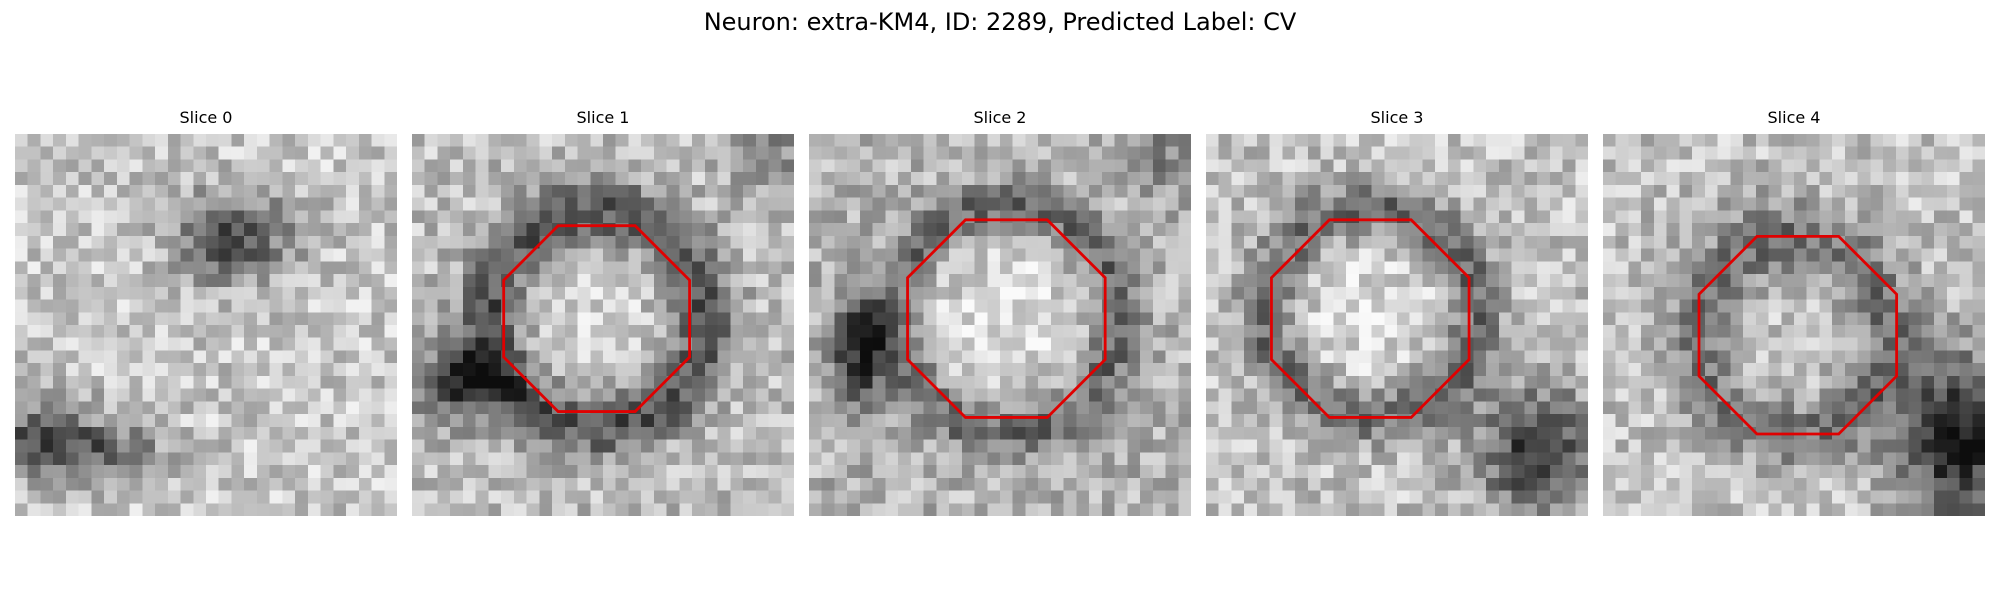 This screenshot has height=600, width=2000. I want to click on slice-title: Slice 2, so click(1000, 118).